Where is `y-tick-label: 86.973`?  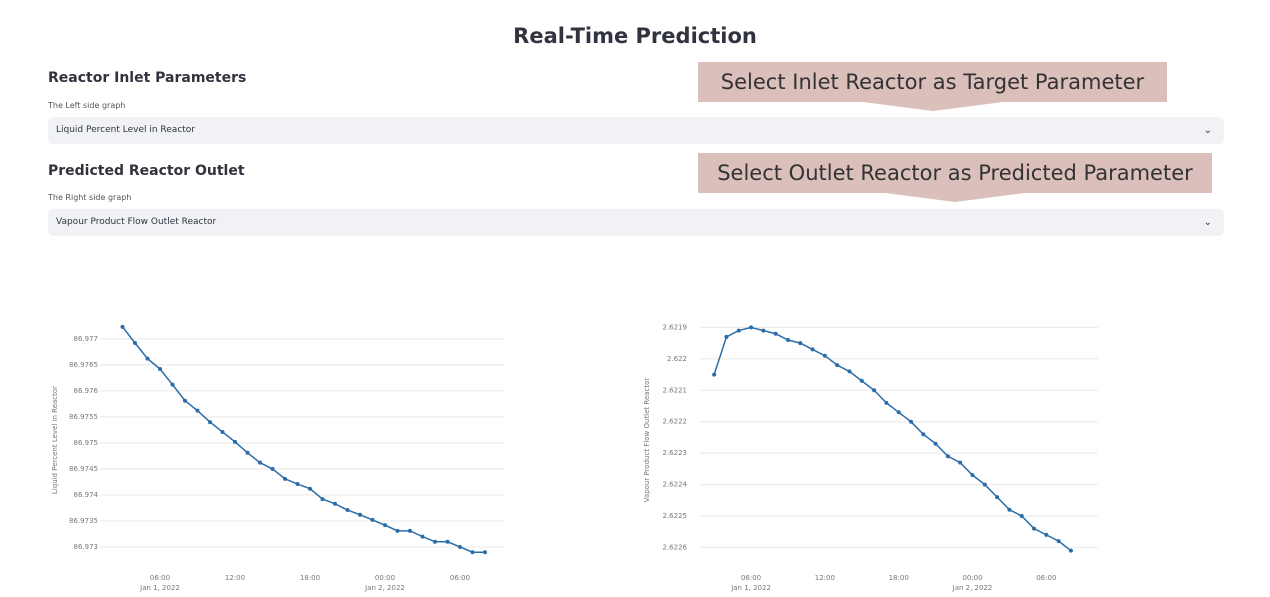 y-tick-label: 86.973 is located at coordinates (86, 547).